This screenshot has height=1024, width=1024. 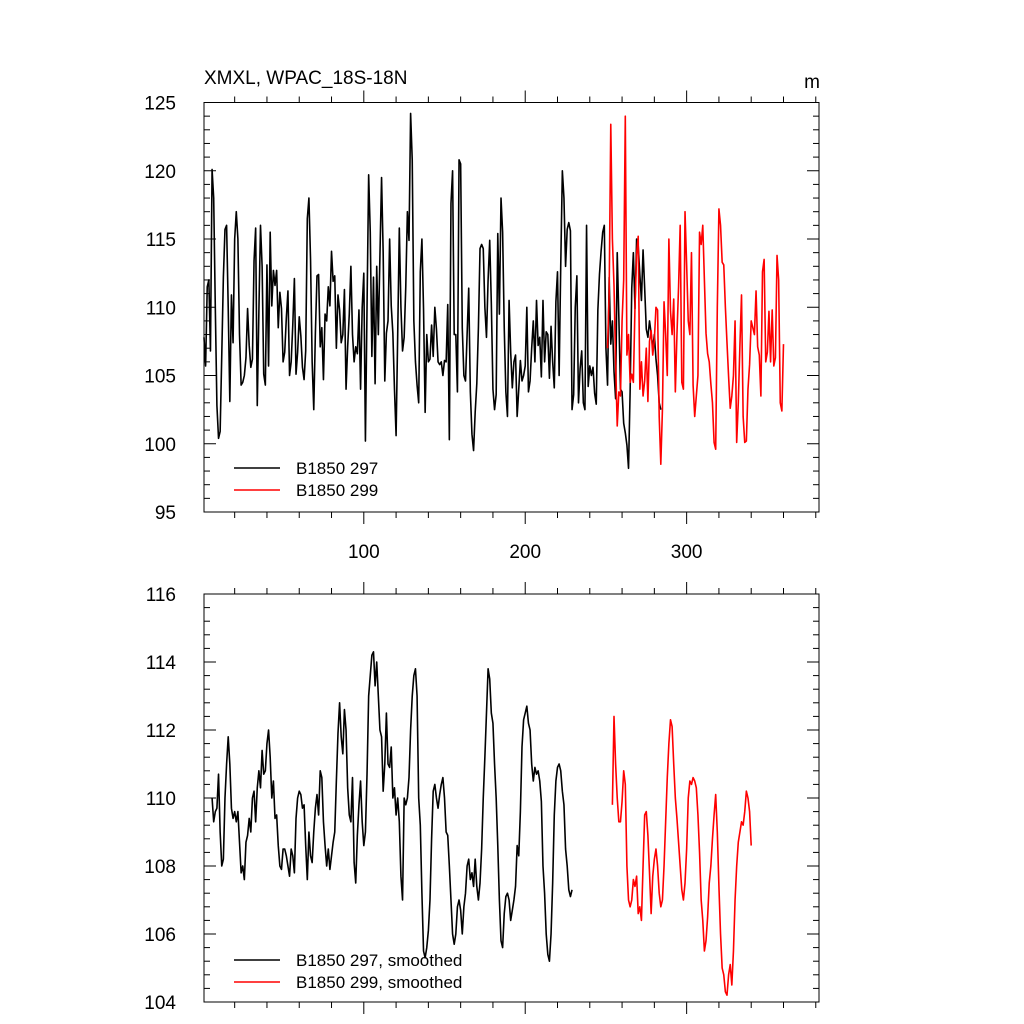 I want to click on x-tick-label: 100, so click(x=364, y=552).